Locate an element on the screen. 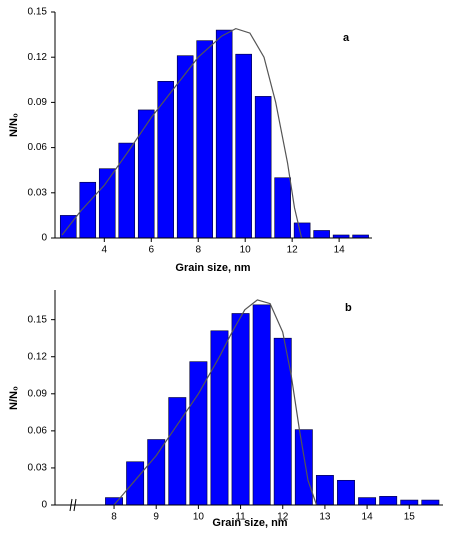 The image size is (452, 550). x-tick-label: 9 is located at coordinates (156, 517).